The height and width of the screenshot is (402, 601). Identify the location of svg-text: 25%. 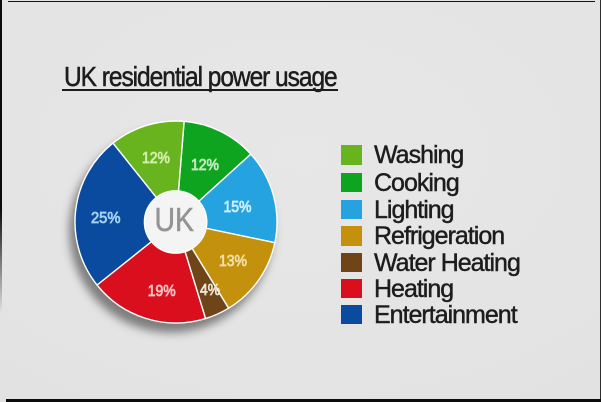
(106, 218).